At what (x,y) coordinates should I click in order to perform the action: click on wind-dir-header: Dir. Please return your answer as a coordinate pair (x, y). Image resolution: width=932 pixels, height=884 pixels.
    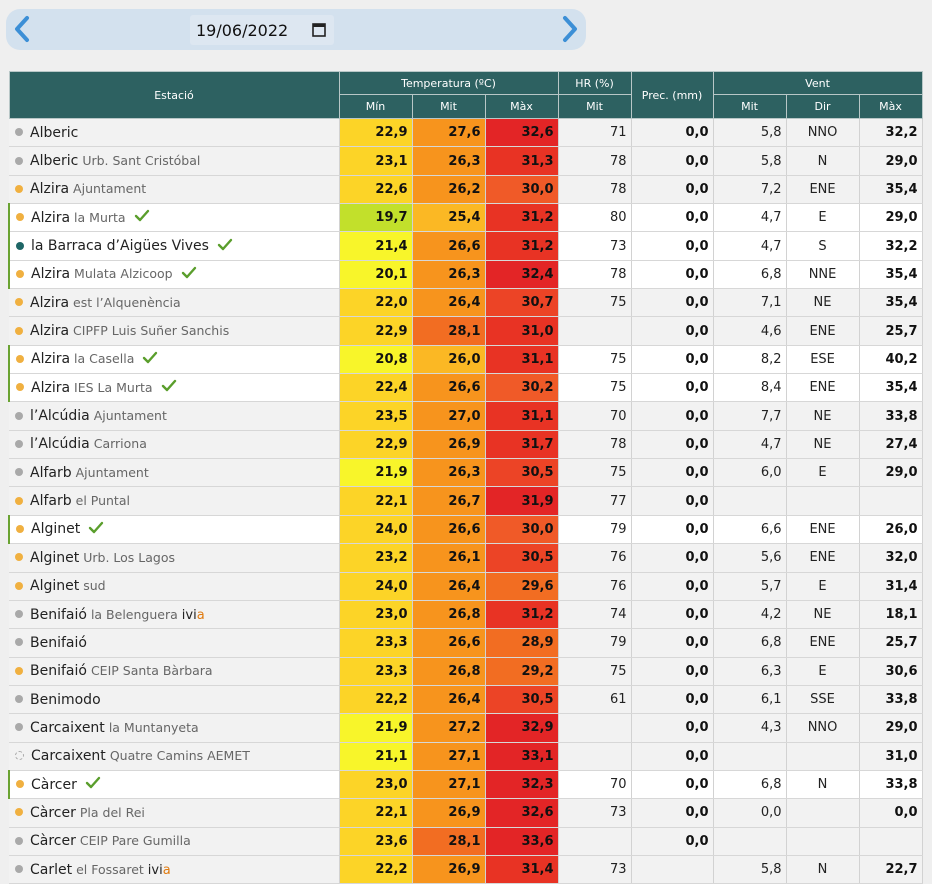
    Looking at the image, I should click on (822, 106).